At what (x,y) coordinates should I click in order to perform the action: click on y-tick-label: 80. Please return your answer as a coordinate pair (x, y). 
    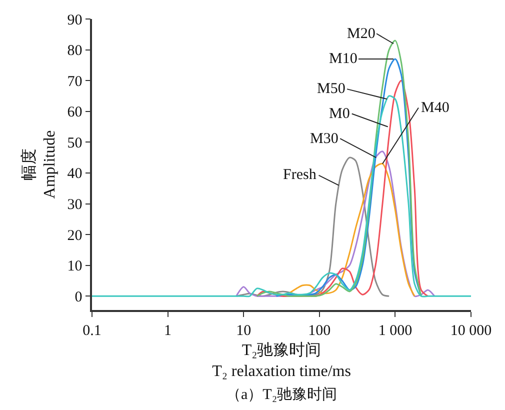
    Looking at the image, I should click on (74, 51).